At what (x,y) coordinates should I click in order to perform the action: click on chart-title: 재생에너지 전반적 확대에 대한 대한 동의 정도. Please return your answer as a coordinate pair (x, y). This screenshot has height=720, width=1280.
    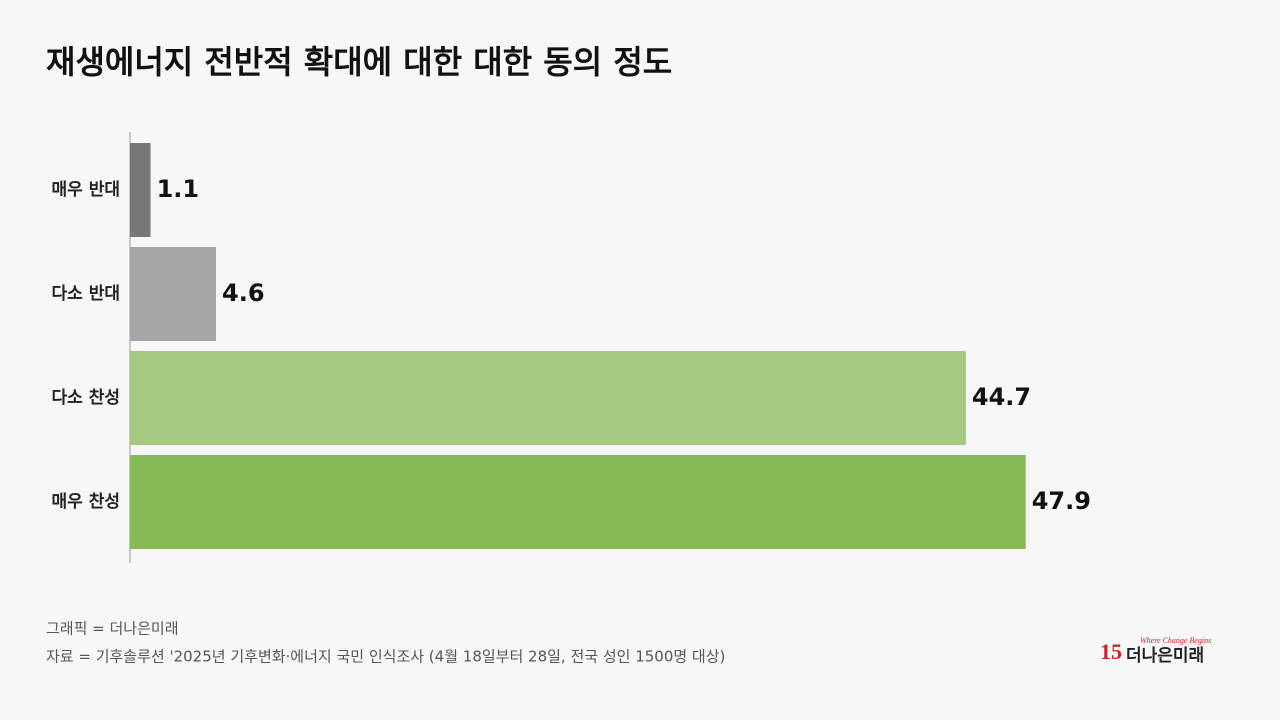
    Looking at the image, I should click on (359, 62).